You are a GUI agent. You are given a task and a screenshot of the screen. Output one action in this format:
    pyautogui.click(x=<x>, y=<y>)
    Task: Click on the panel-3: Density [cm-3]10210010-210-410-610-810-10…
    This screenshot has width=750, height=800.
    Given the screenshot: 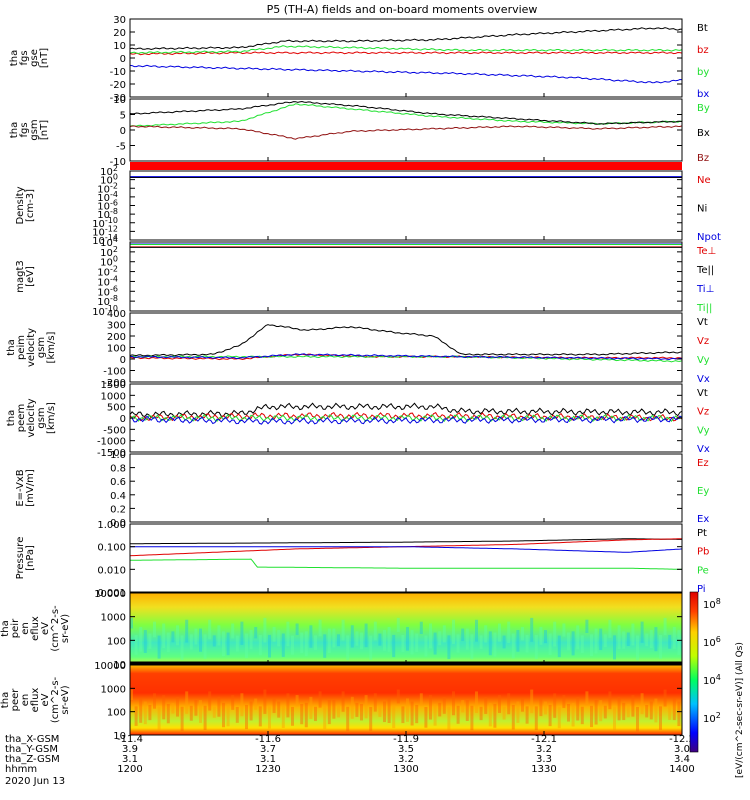 What is the action you would take?
    pyautogui.click(x=368, y=205)
    